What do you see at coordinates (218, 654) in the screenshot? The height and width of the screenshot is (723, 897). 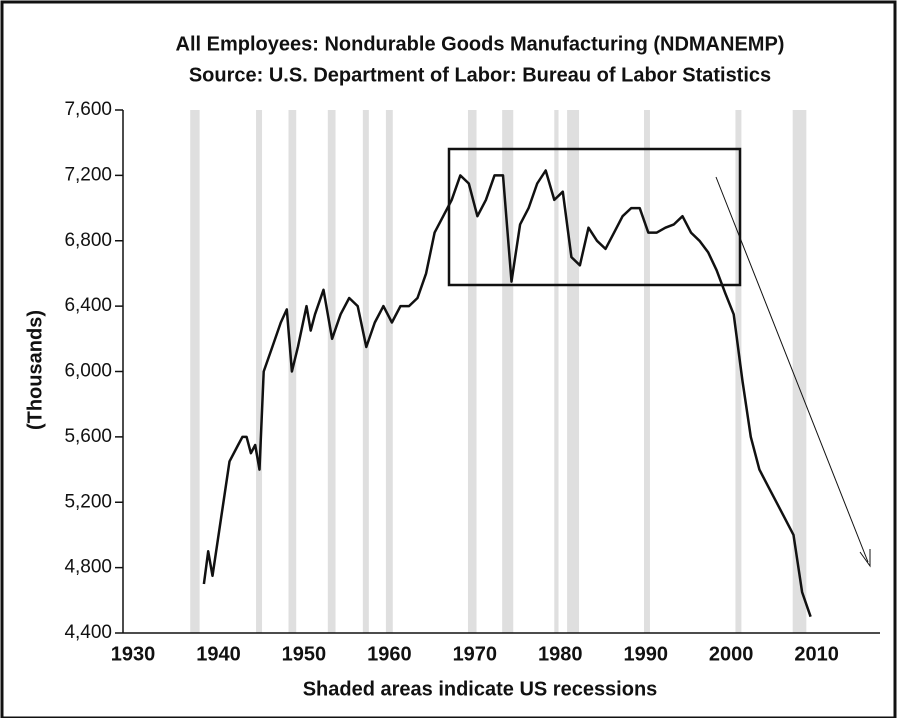 I see `x-tick-label: 1940` at bounding box center [218, 654].